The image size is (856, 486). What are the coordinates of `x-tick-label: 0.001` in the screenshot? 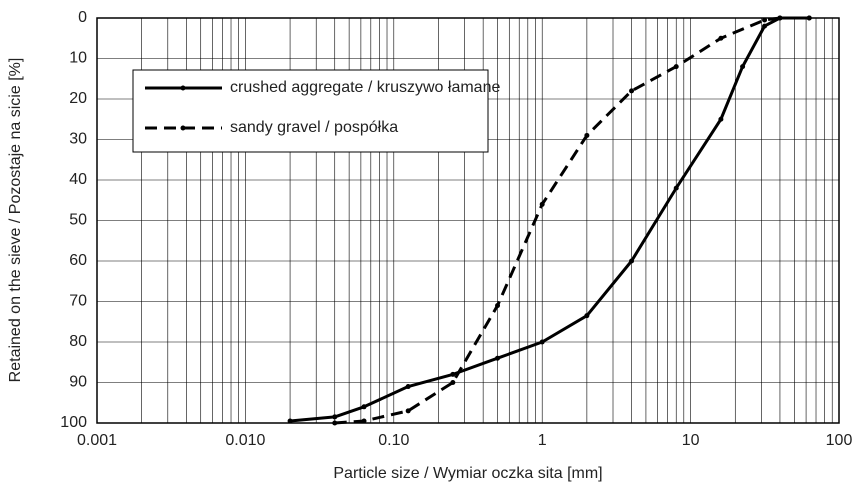 It's located at (97, 440).